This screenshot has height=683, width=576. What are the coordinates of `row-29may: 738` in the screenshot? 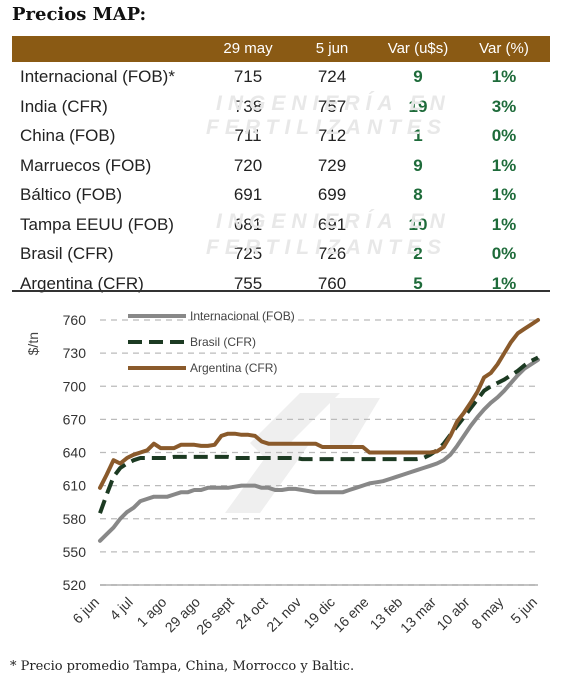 It's located at (248, 106).